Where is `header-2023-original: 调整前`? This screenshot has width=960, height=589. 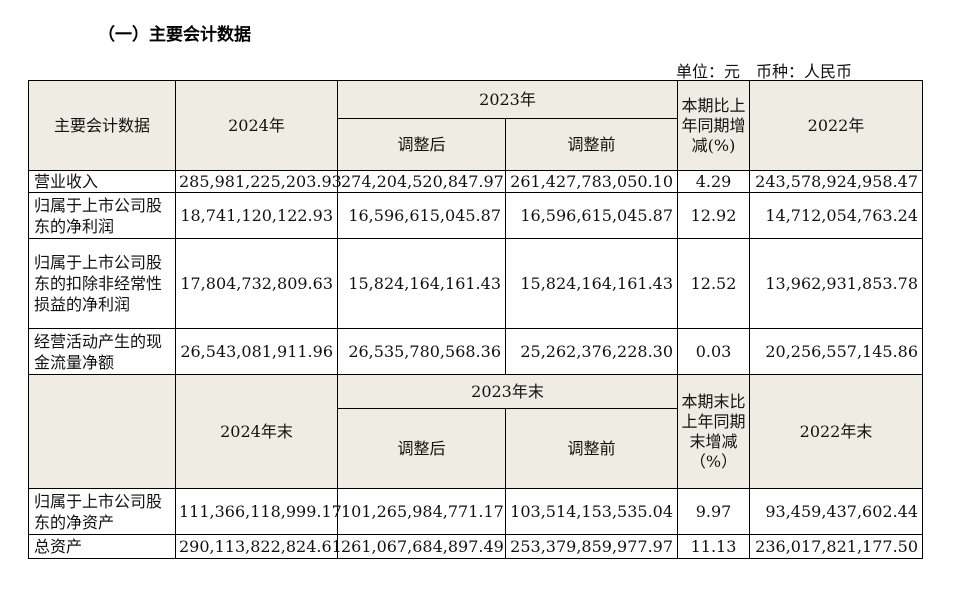
header-2023-original: 调整前 is located at coordinates (591, 144).